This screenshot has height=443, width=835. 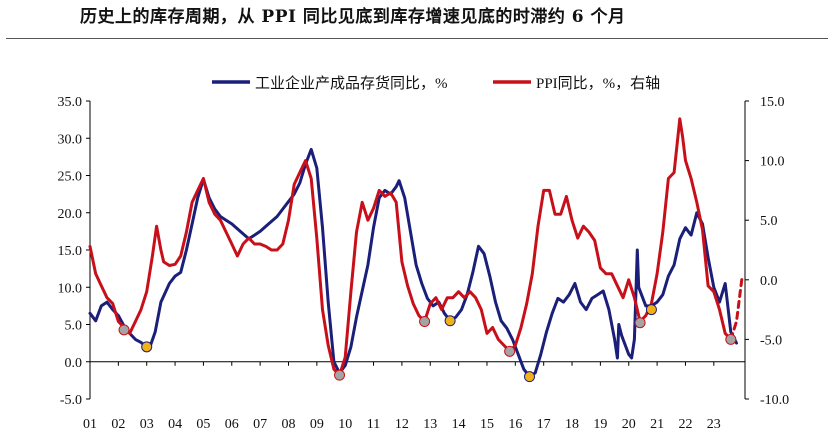 I want to click on x-tick-label: 02, so click(x=118, y=424).